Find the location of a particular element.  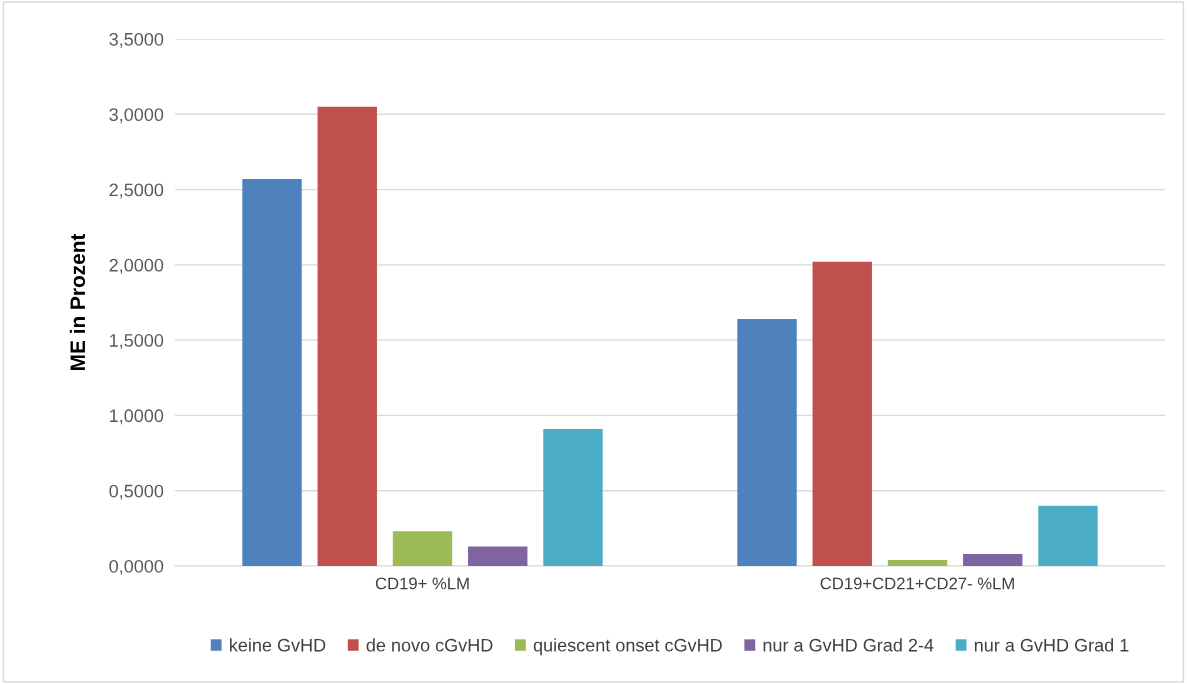

y-tick-label: 0,0000 is located at coordinates (136, 567).